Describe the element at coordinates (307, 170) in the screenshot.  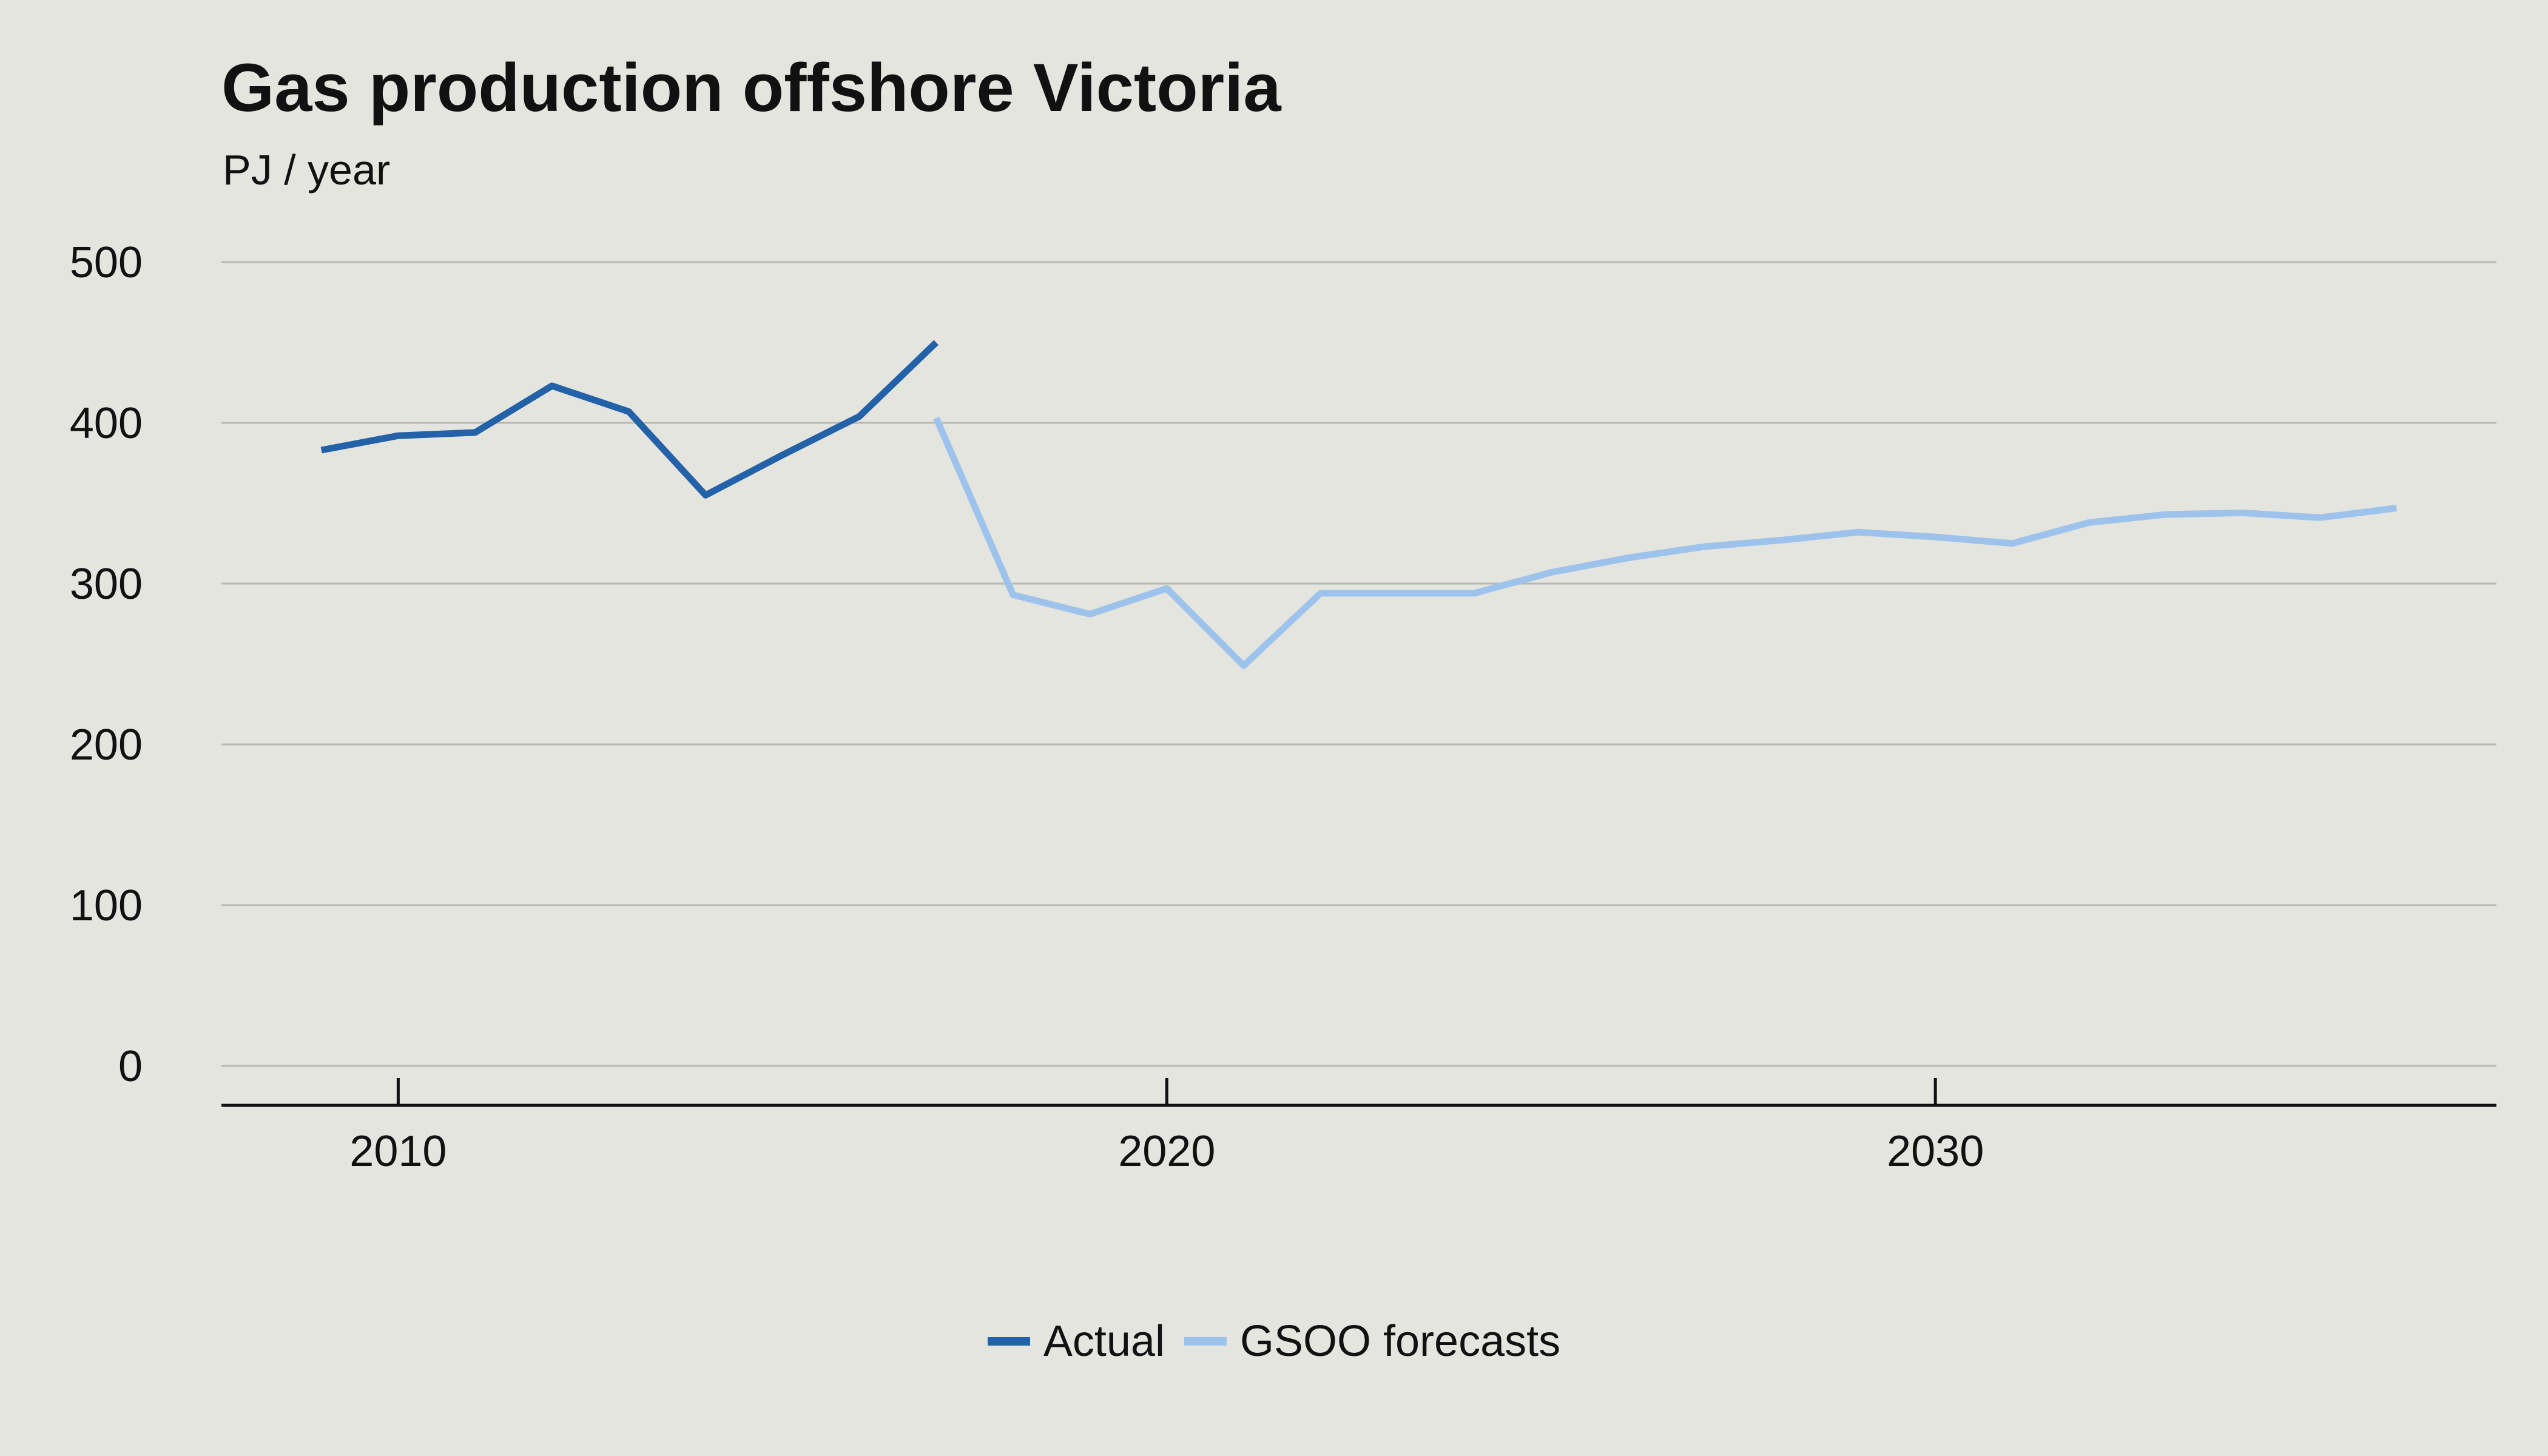
I see `chart-subtitle: PJ / year` at that location.